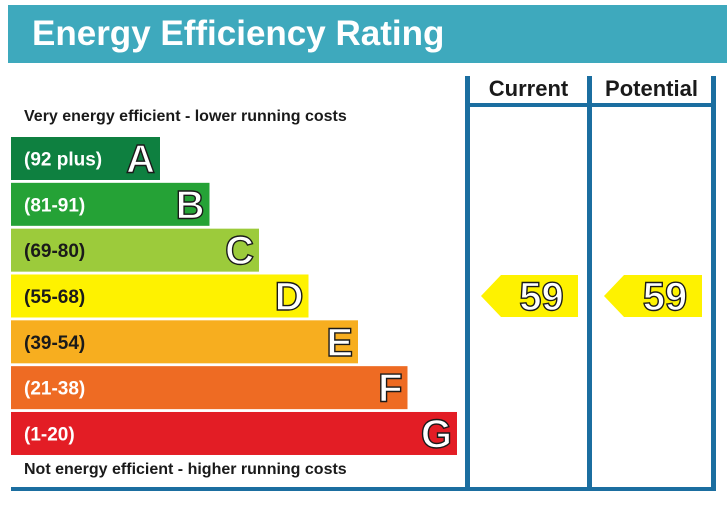 The width and height of the screenshot is (727, 511). What do you see at coordinates (54, 297) in the screenshot?
I see `band-range-label-d: (55-68)` at bounding box center [54, 297].